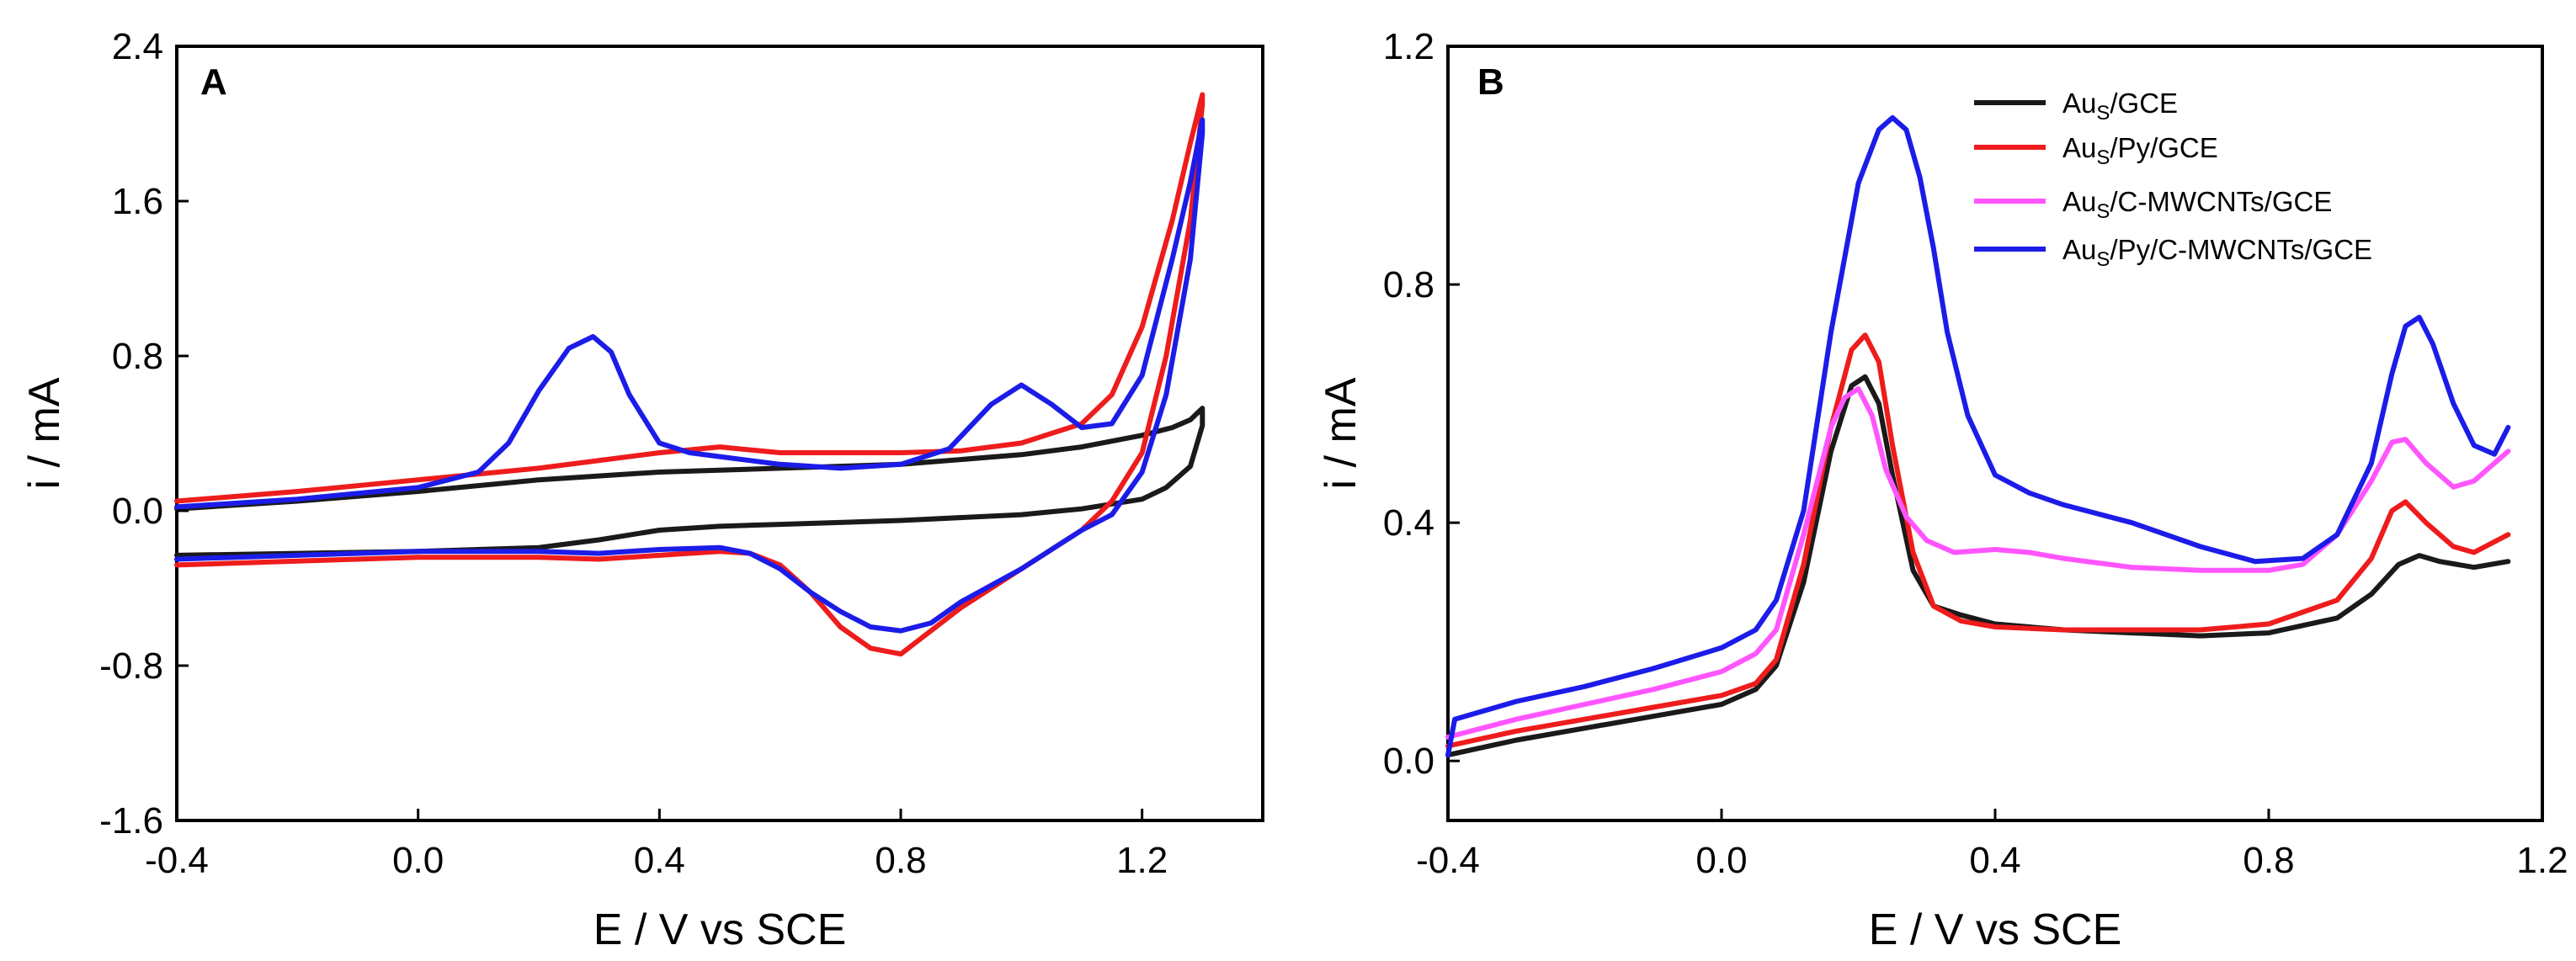 Image resolution: width=2576 pixels, height=961 pixels. I want to click on chart-b-y-tick-label: 1.2, so click(1409, 46).